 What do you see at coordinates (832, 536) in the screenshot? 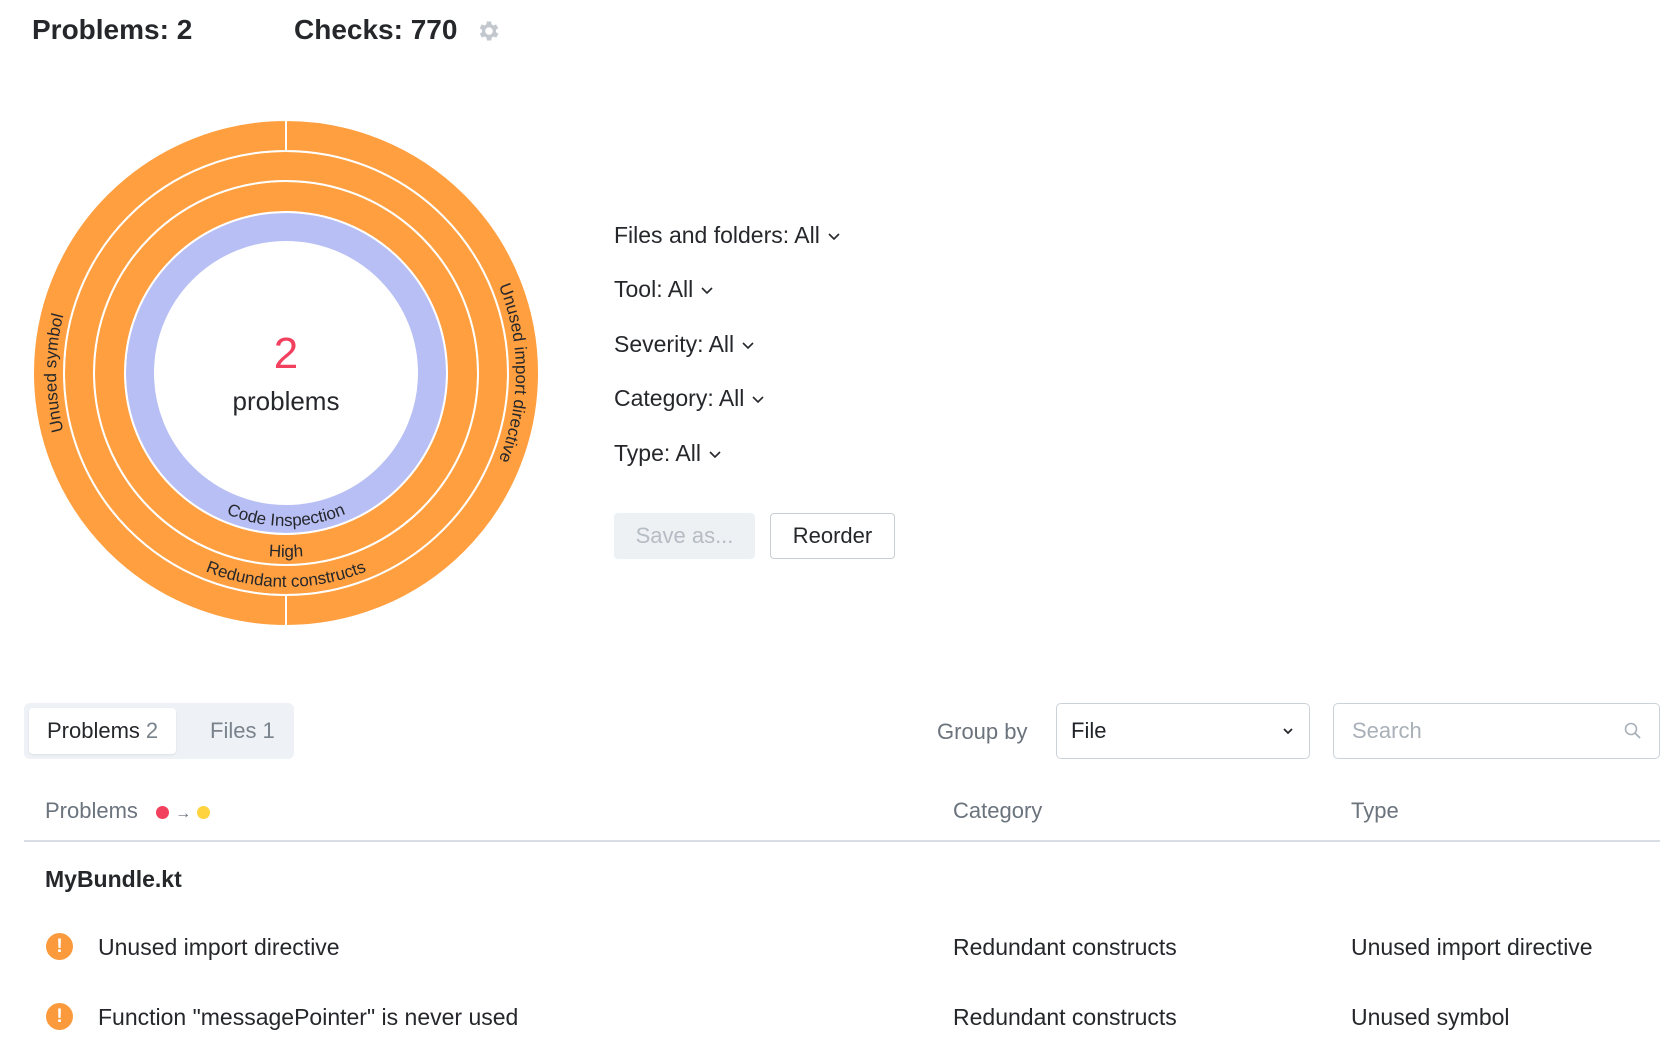
I see `reorder-button: Reorder` at bounding box center [832, 536].